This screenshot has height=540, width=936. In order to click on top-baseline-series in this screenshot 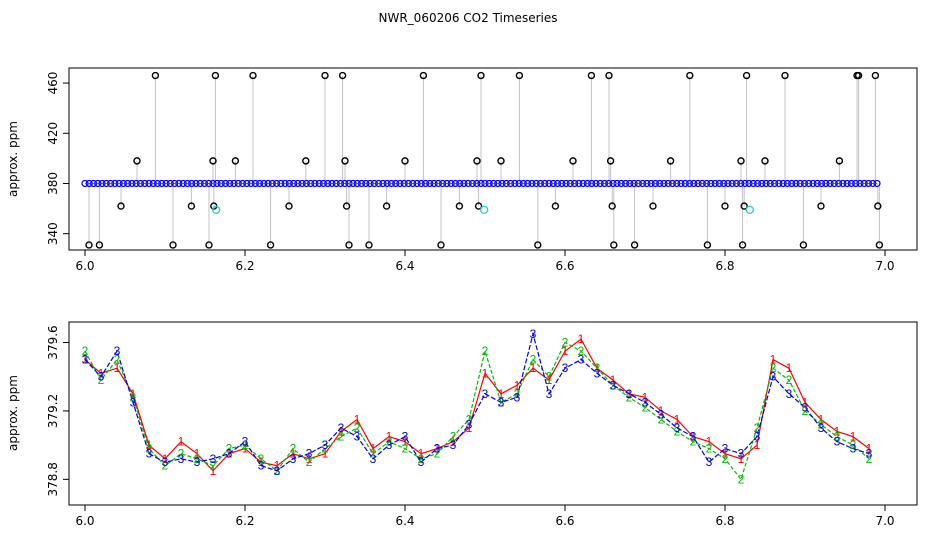, I will do `click(481, 183)`.